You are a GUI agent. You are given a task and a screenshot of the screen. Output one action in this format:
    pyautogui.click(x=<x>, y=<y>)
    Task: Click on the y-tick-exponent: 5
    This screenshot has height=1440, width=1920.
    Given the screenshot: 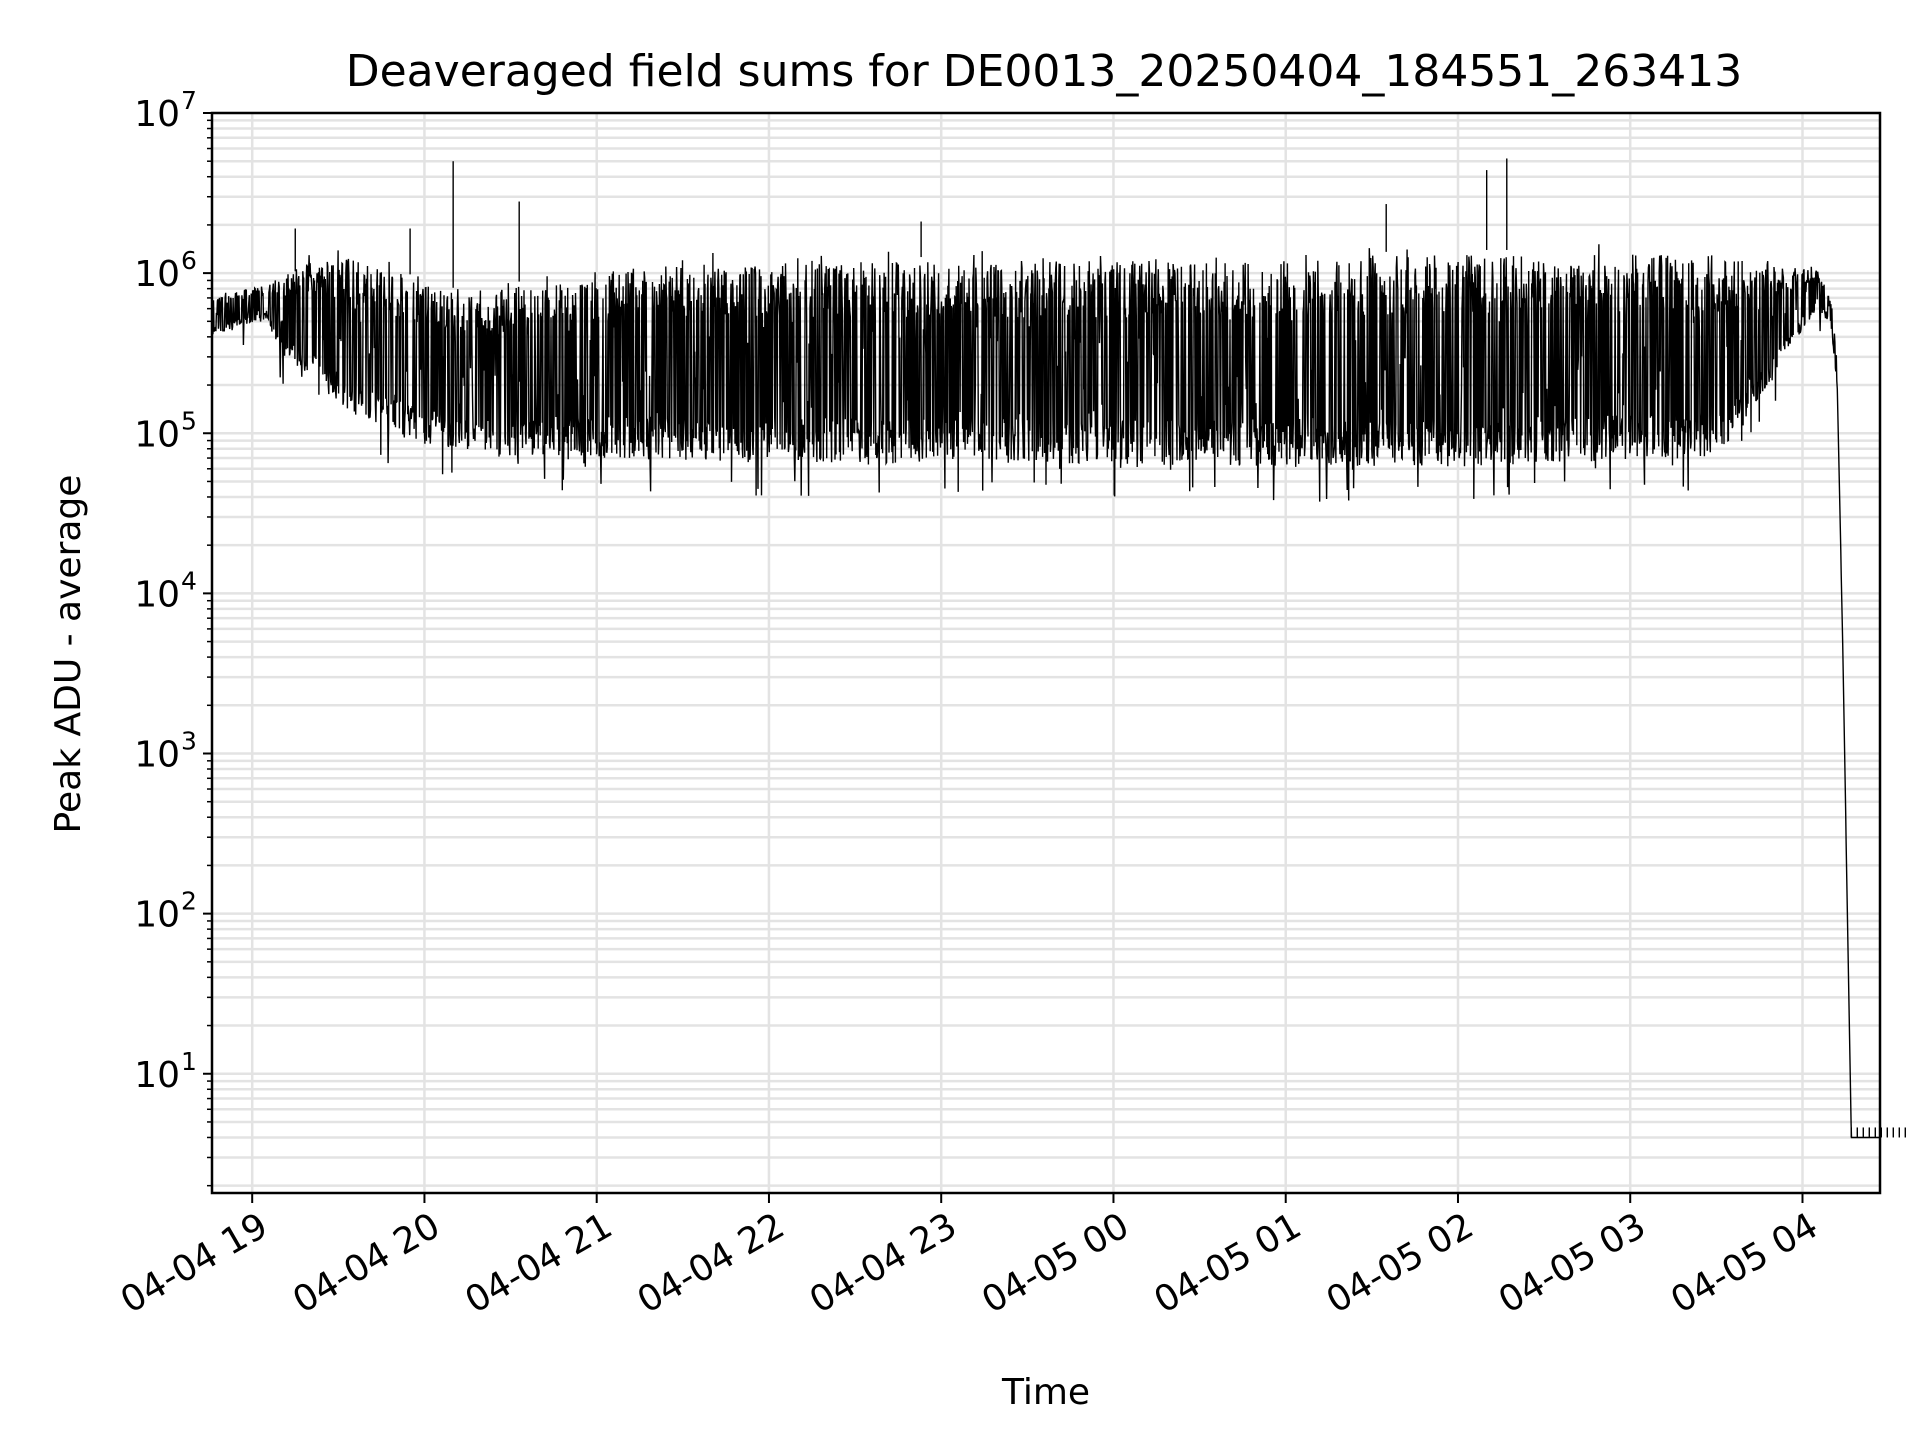 What is the action you would take?
    pyautogui.click(x=189, y=420)
    